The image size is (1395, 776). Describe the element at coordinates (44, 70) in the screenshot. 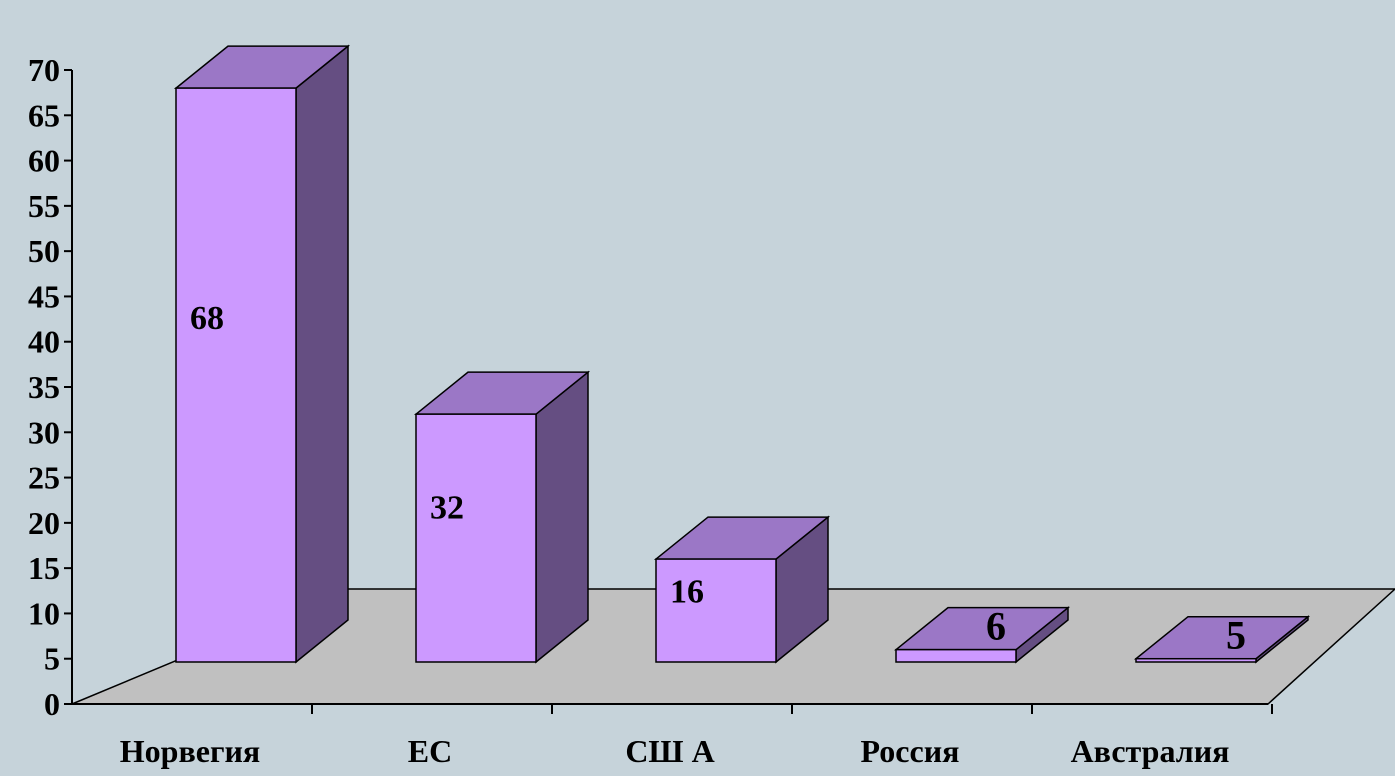

I see `y-tick-label: 70` at that location.